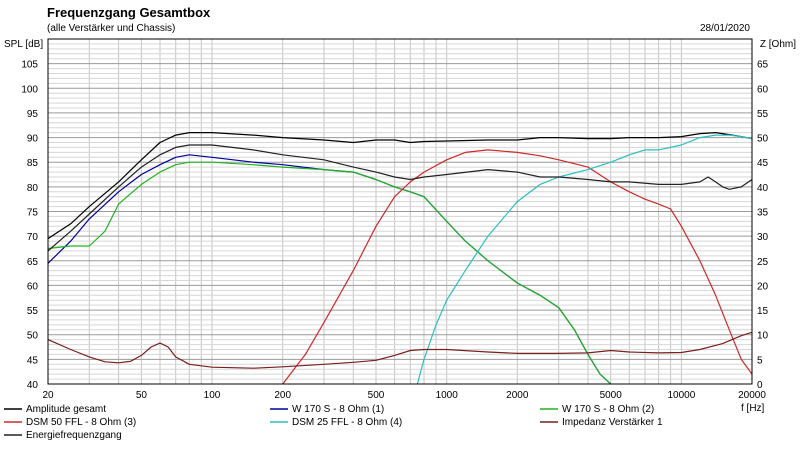 Image resolution: width=800 pixels, height=449 pixels. Describe the element at coordinates (763, 237) in the screenshot. I see `y2-tick-label: 30` at that location.